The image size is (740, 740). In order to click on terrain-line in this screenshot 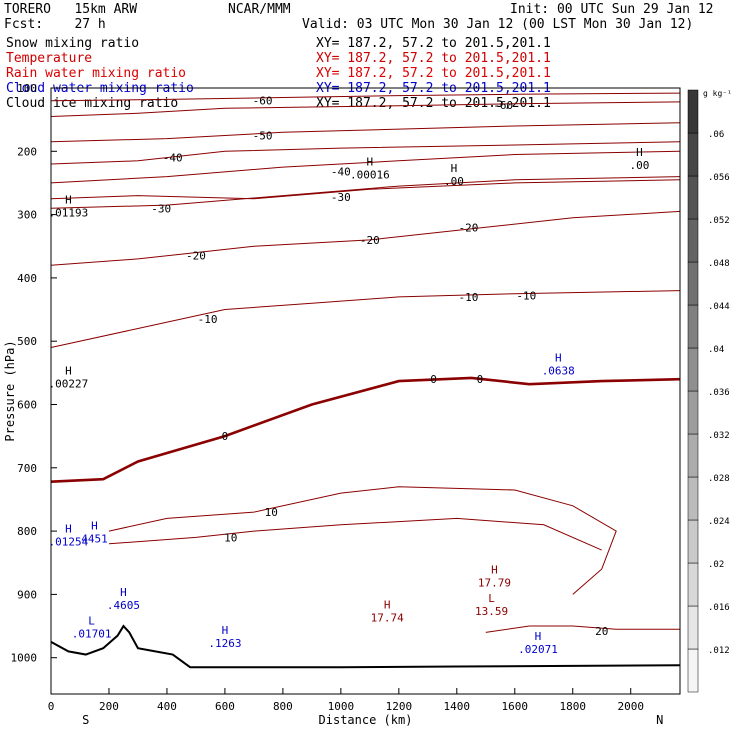, I will do `click(365, 646)`.